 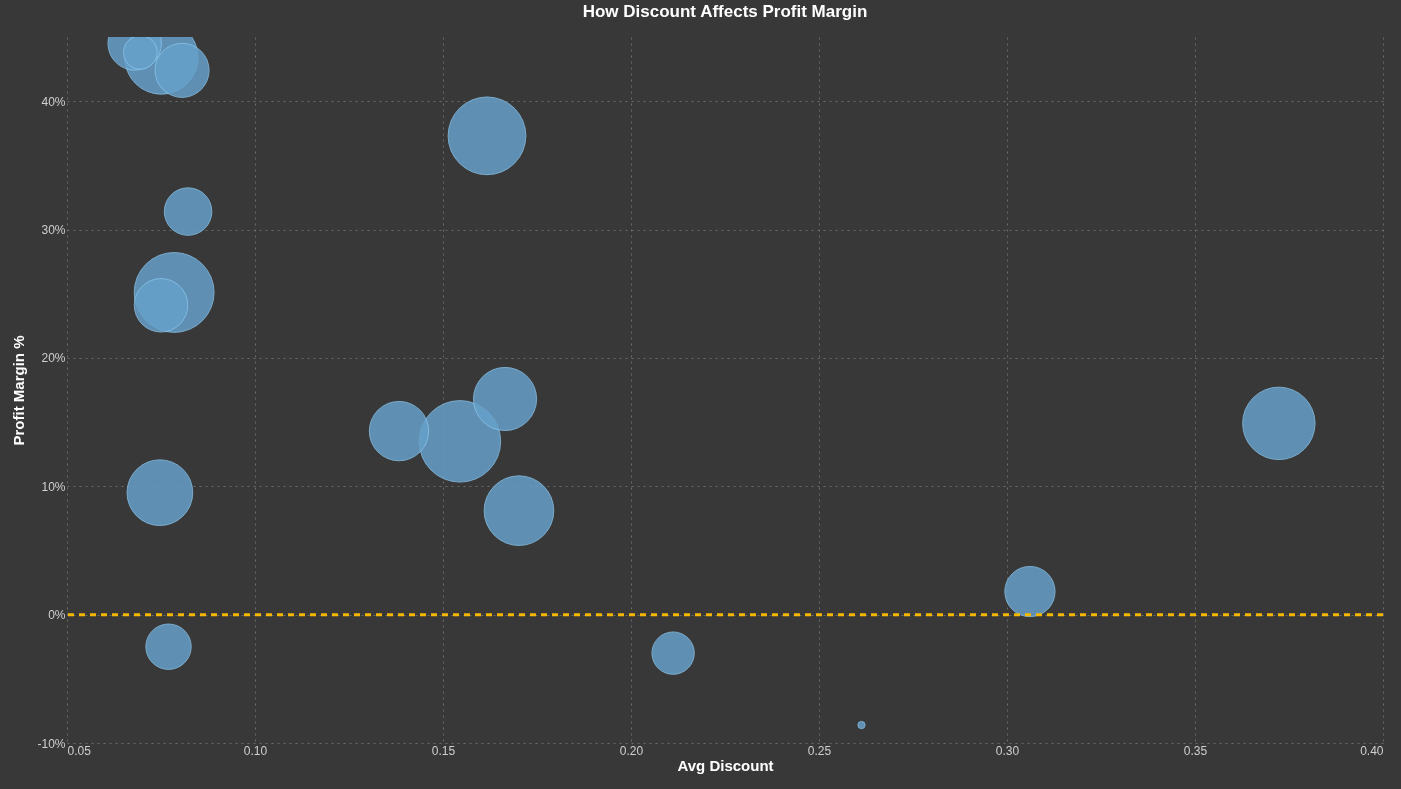 I want to click on x-tick-label: 0.20, so click(x=631, y=750).